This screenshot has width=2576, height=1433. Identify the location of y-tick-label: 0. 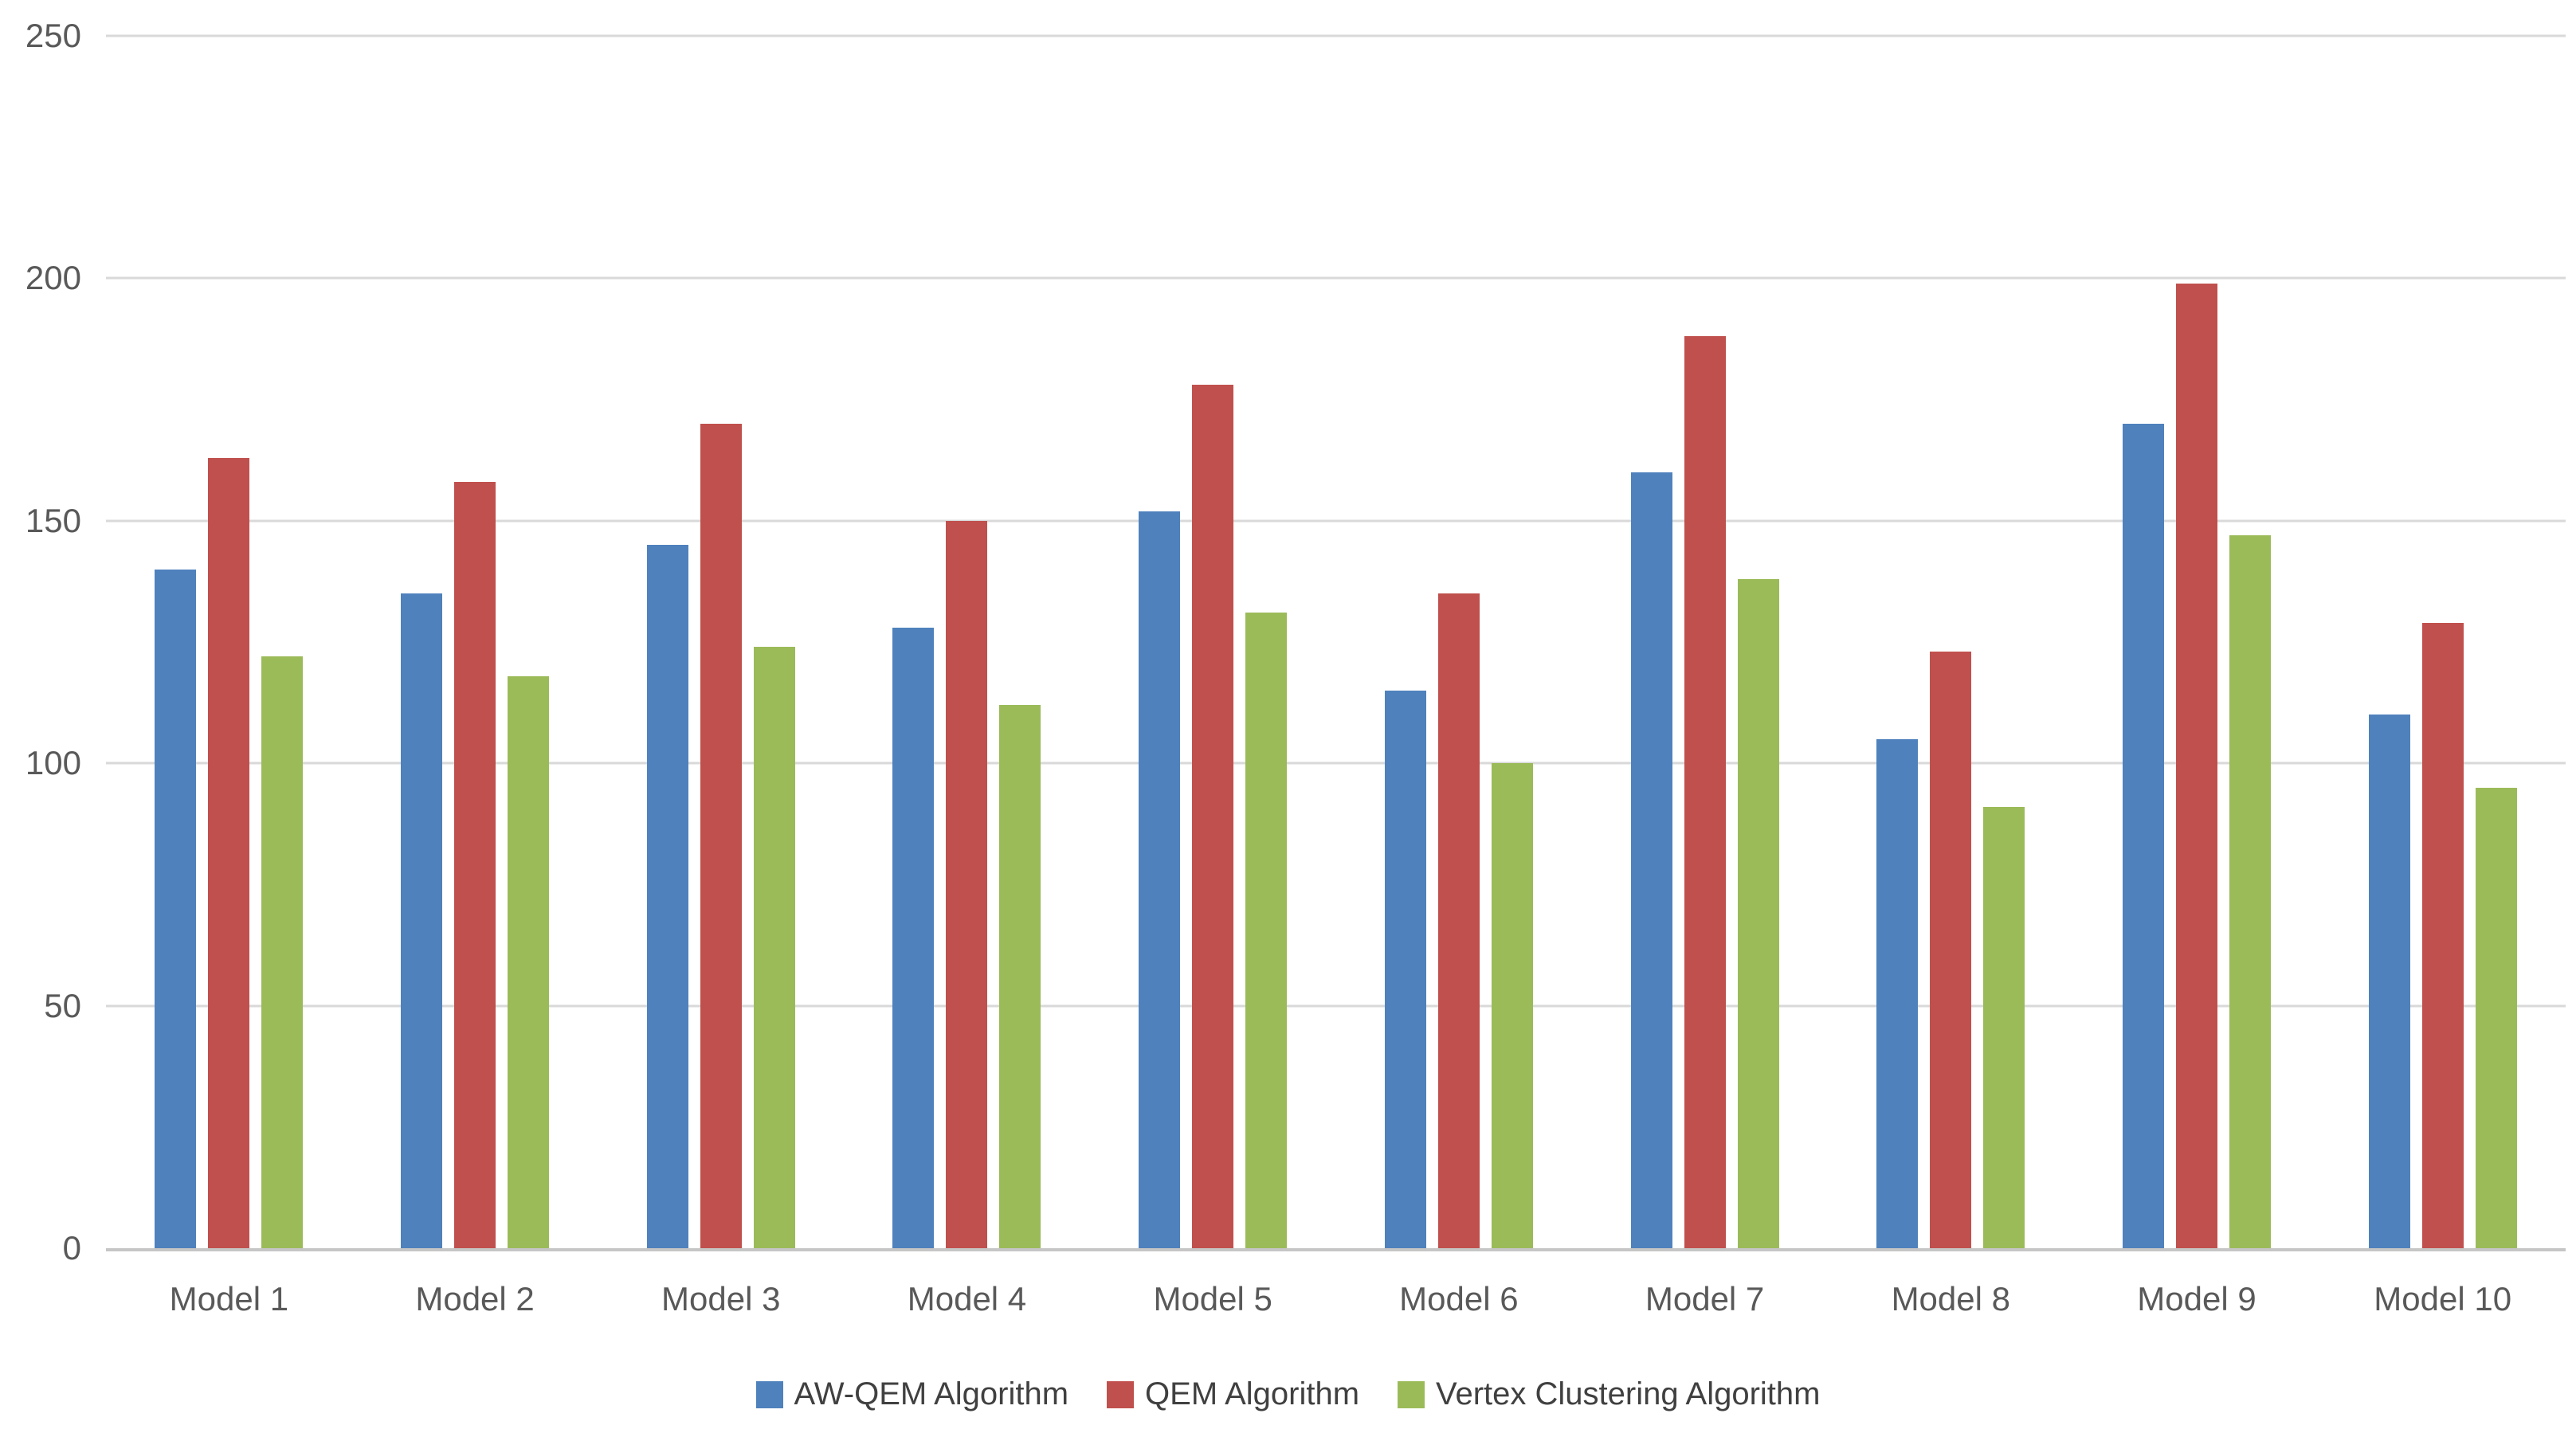
(71, 1248).